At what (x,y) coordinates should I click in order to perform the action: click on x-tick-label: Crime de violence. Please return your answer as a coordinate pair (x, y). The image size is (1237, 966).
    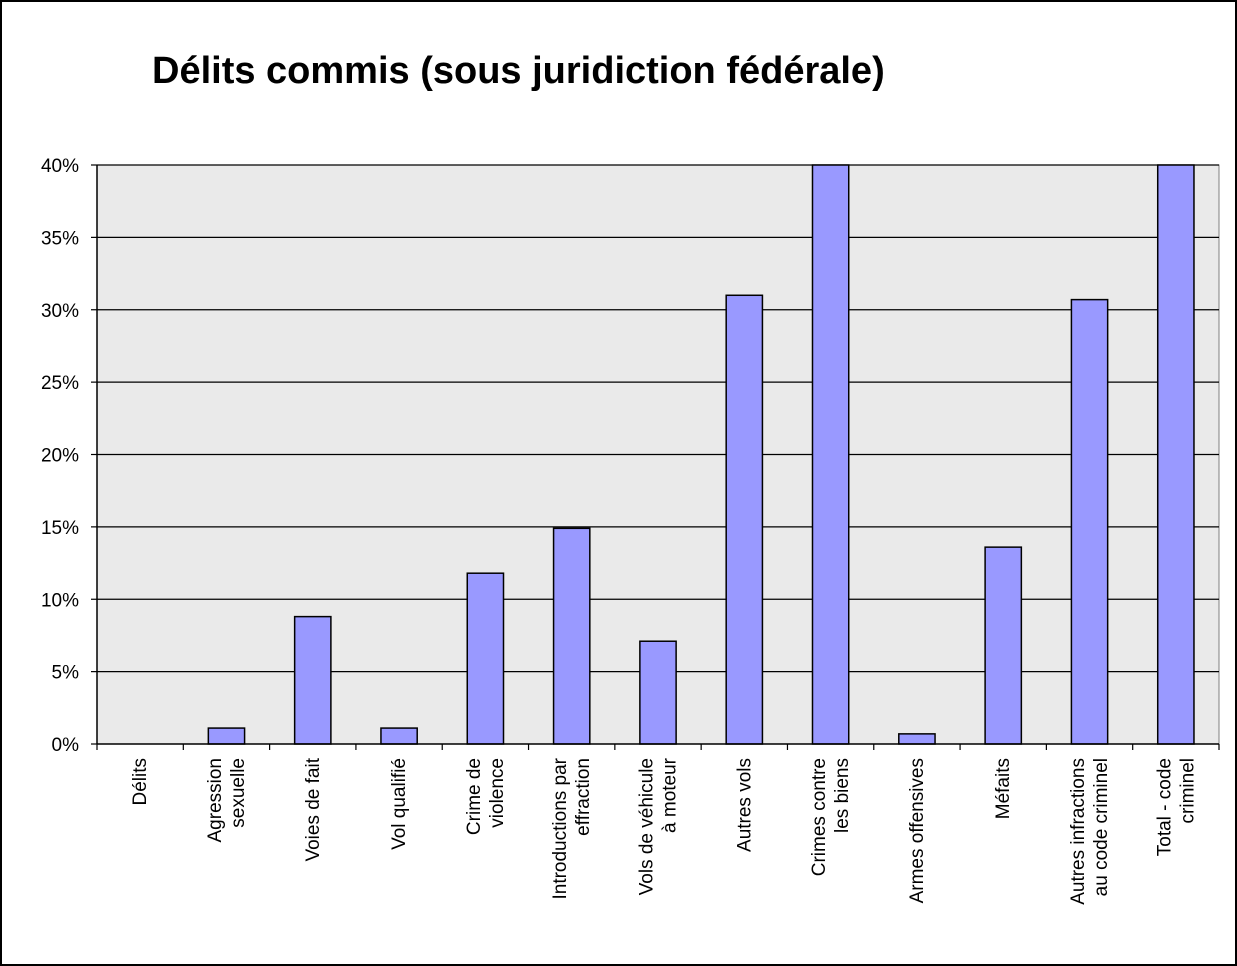
    Looking at the image, I should click on (486, 796).